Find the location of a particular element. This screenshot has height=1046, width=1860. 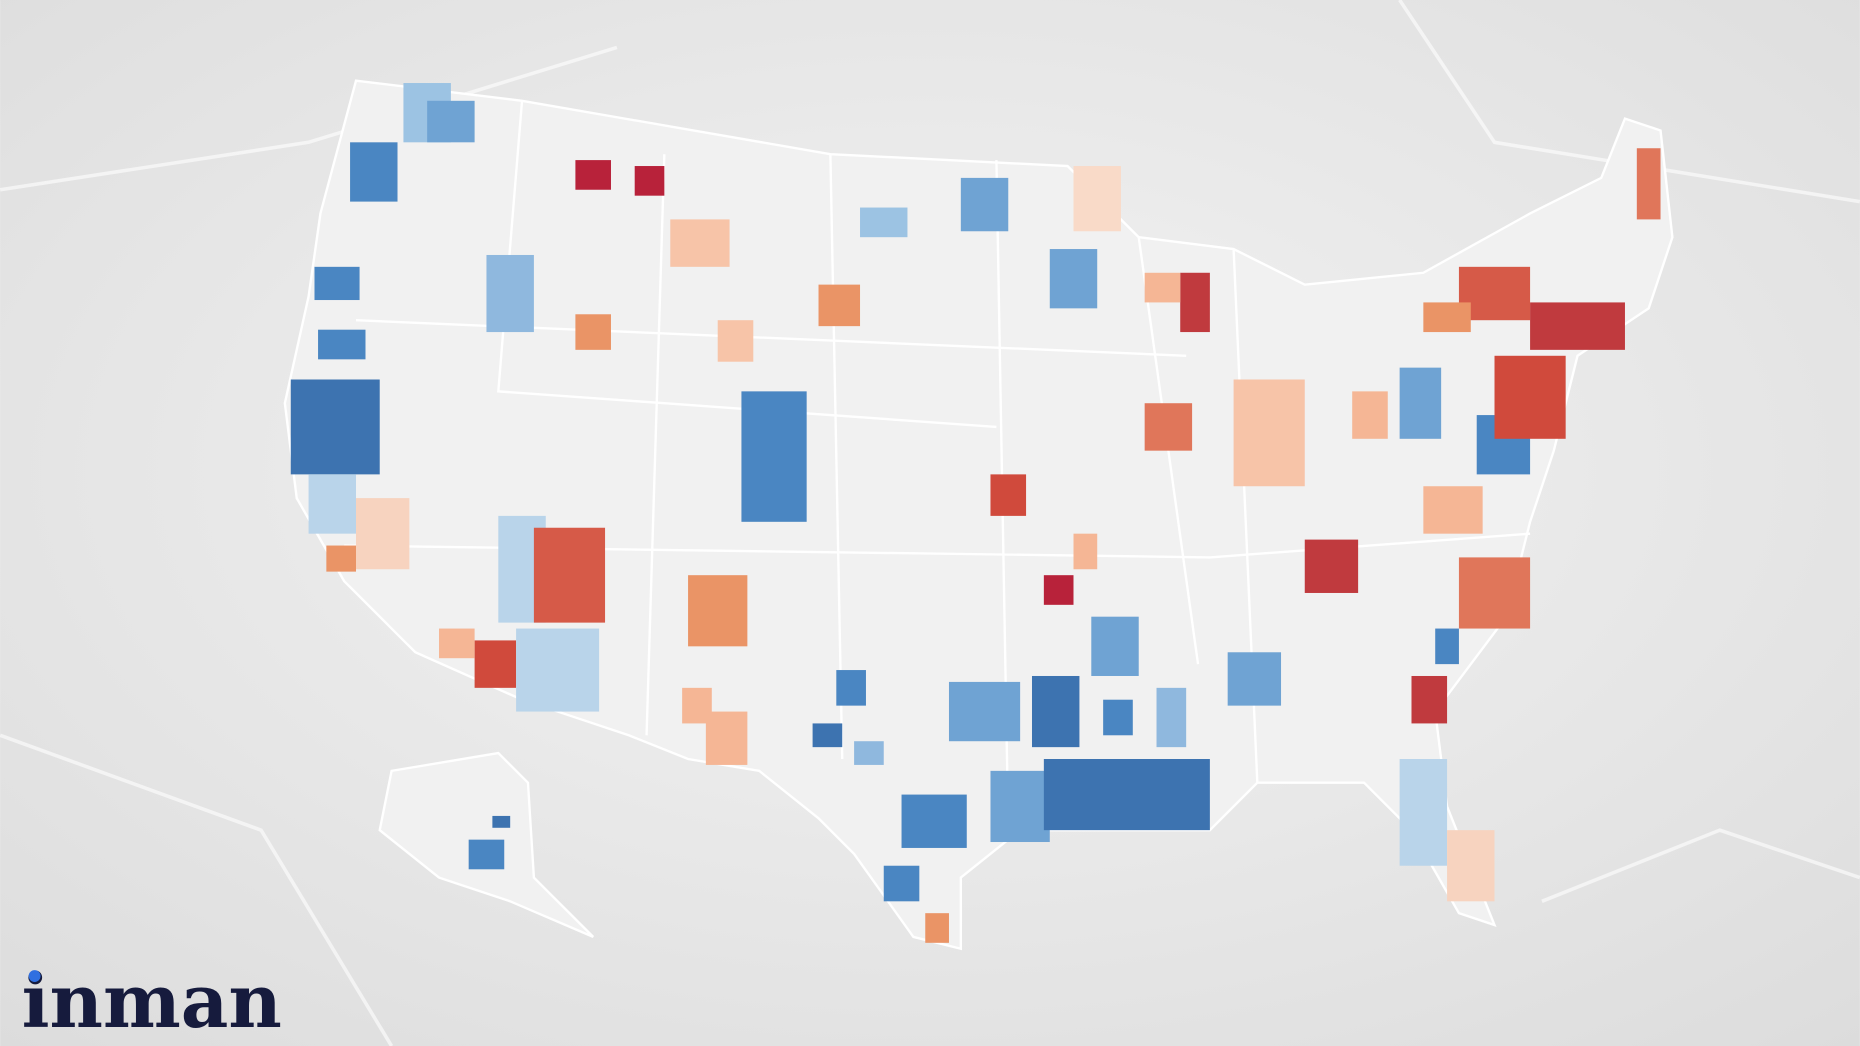

logo-text: inman is located at coordinates (152, 1002).